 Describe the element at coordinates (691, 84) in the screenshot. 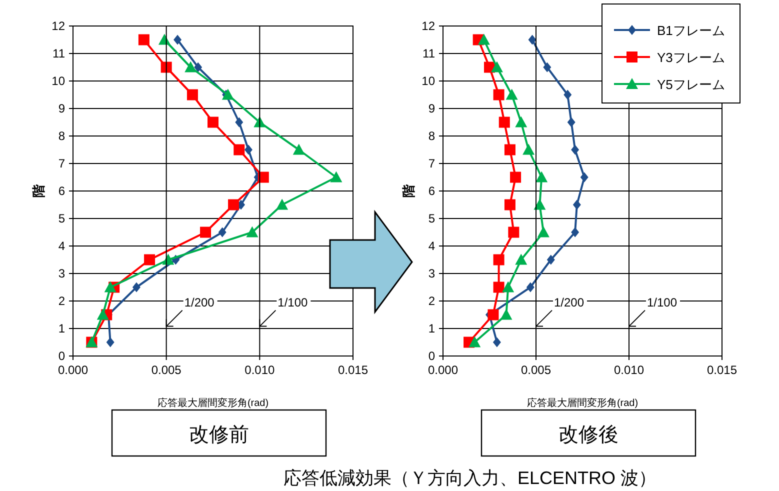

I see `legend-label: Y5フレーム` at that location.